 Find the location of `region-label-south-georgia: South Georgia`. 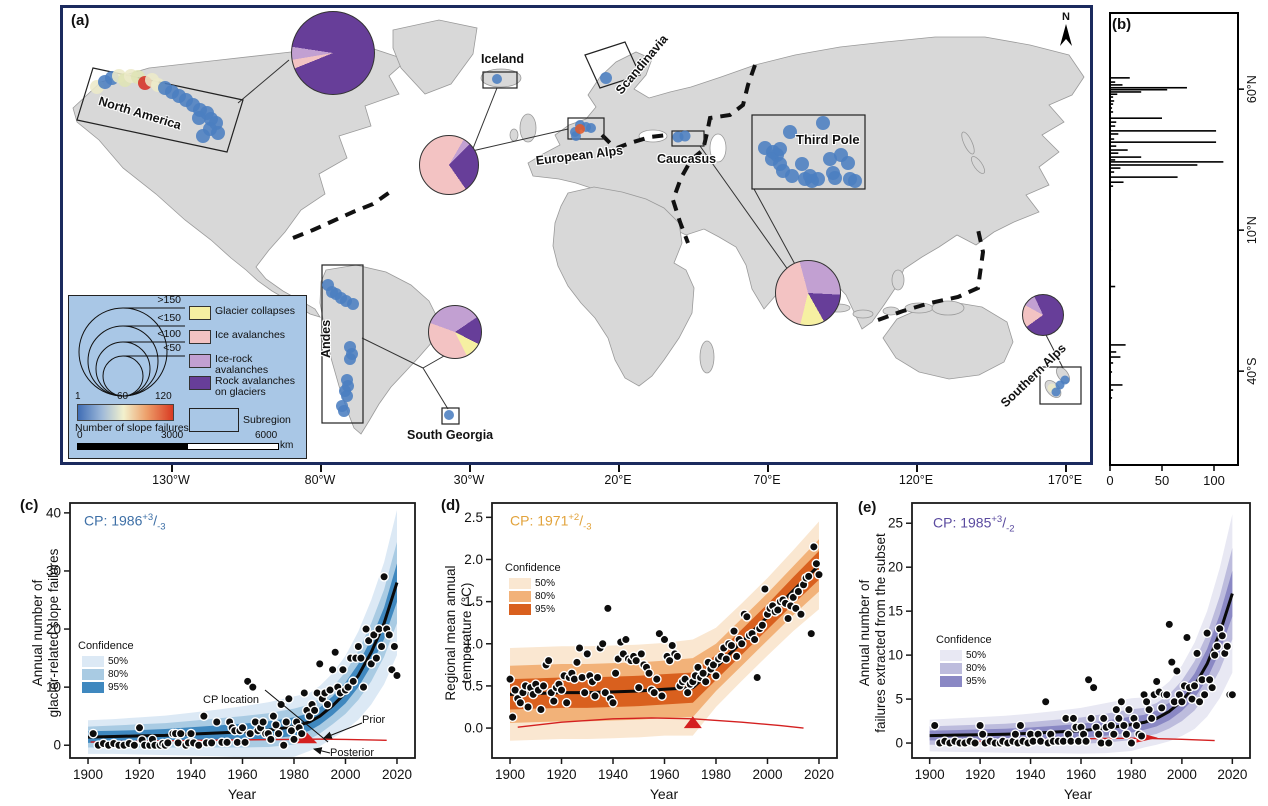

region-label-south-georgia: South Georgia is located at coordinates (450, 435).